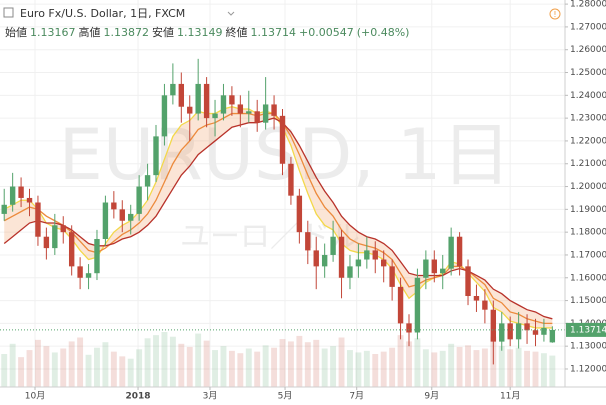 This screenshot has width=606, height=405. I want to click on y-tick-label: 1.28000, so click(588, 5).